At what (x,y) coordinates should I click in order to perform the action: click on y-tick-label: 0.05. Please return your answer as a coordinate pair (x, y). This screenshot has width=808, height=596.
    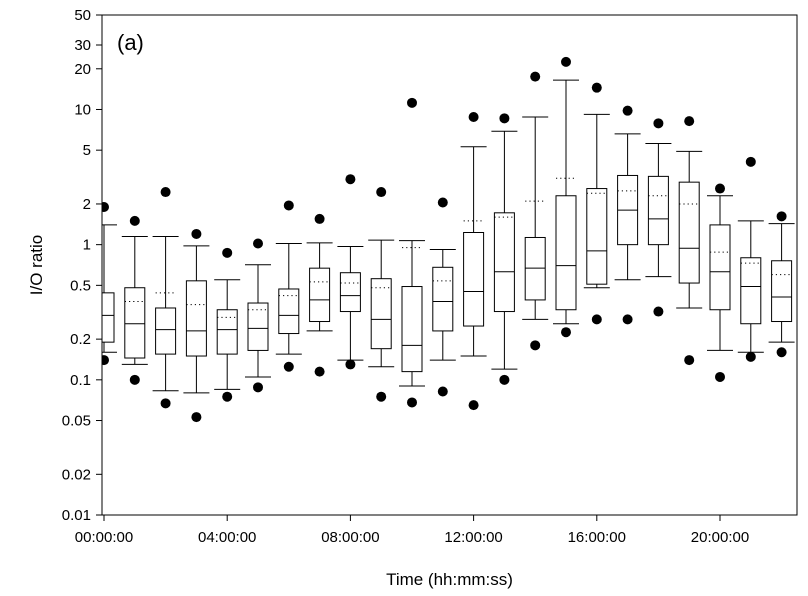
    Looking at the image, I should click on (76, 421).